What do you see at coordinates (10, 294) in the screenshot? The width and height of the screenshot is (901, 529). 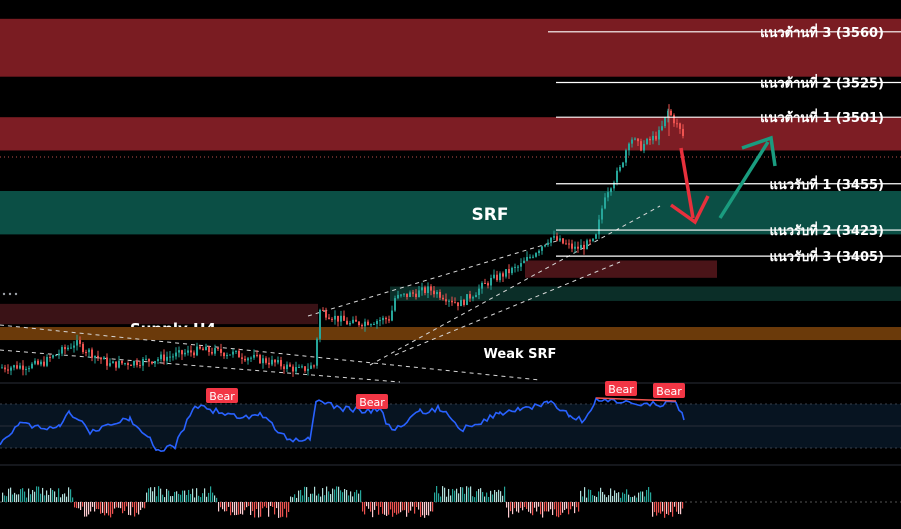 I see `more-options-dots` at bounding box center [10, 294].